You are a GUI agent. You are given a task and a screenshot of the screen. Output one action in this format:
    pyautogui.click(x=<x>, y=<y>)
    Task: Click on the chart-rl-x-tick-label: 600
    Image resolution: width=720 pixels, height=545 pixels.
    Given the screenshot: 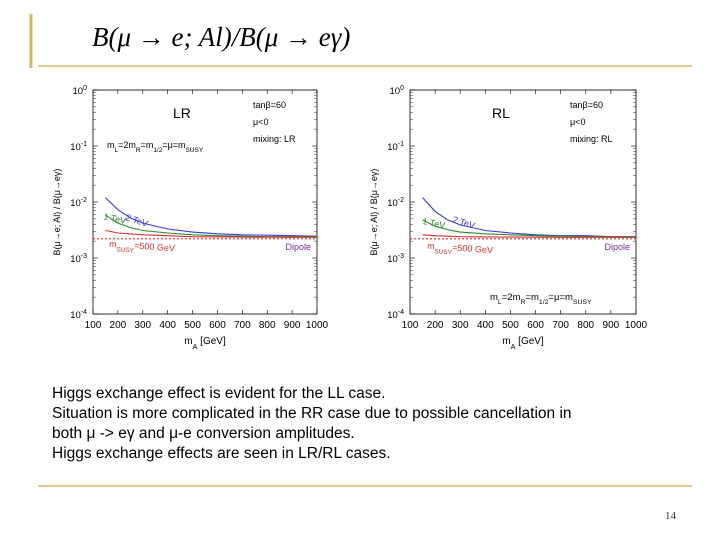 What is the action you would take?
    pyautogui.click(x=535, y=325)
    